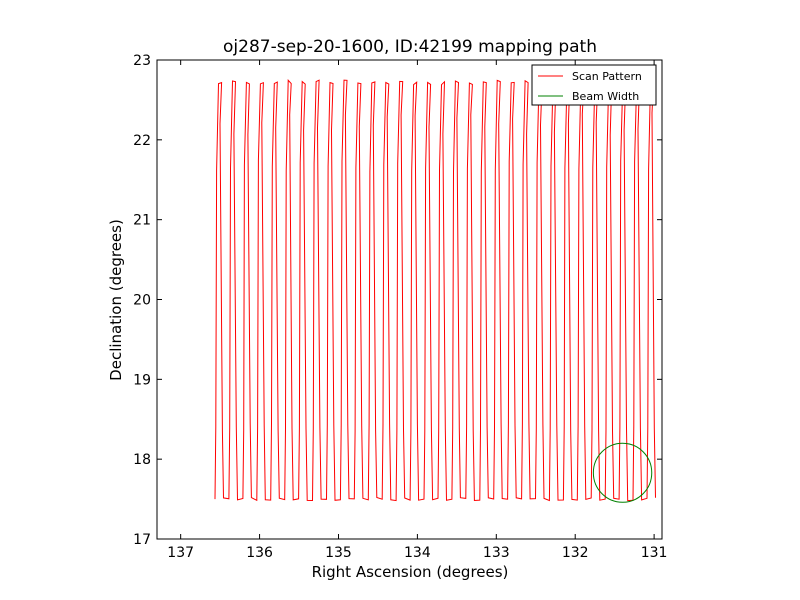 The width and height of the screenshot is (800, 600). I want to click on x-tick-label: 132, so click(575, 553).